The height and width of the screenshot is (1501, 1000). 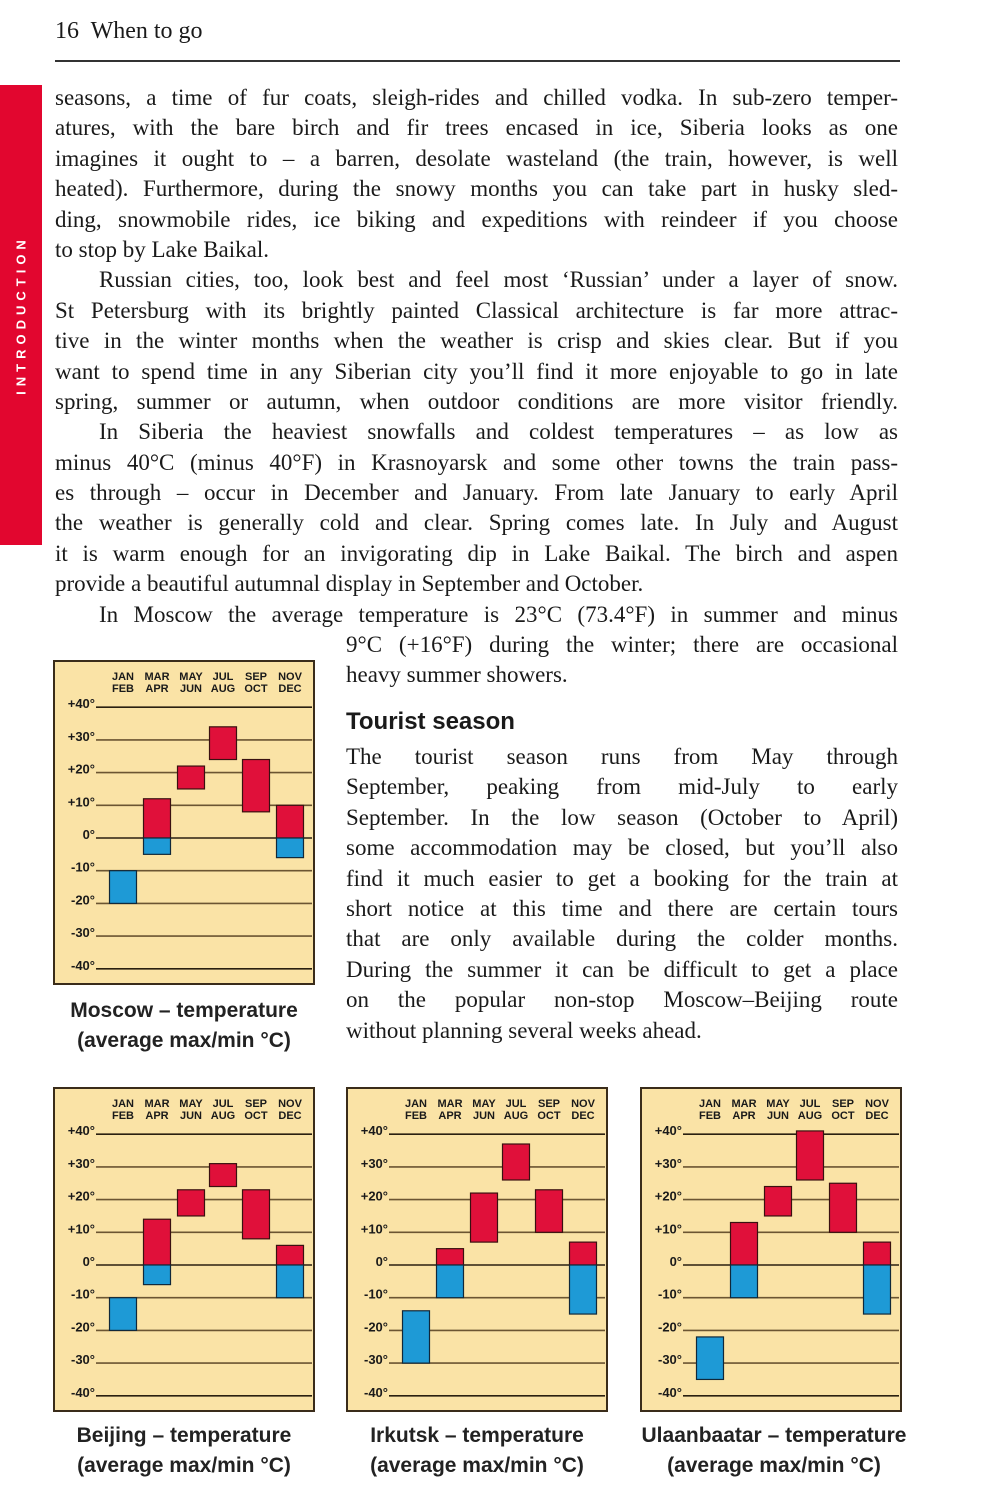 I want to click on chart-title: Beijing – temperature, so click(x=184, y=1435).